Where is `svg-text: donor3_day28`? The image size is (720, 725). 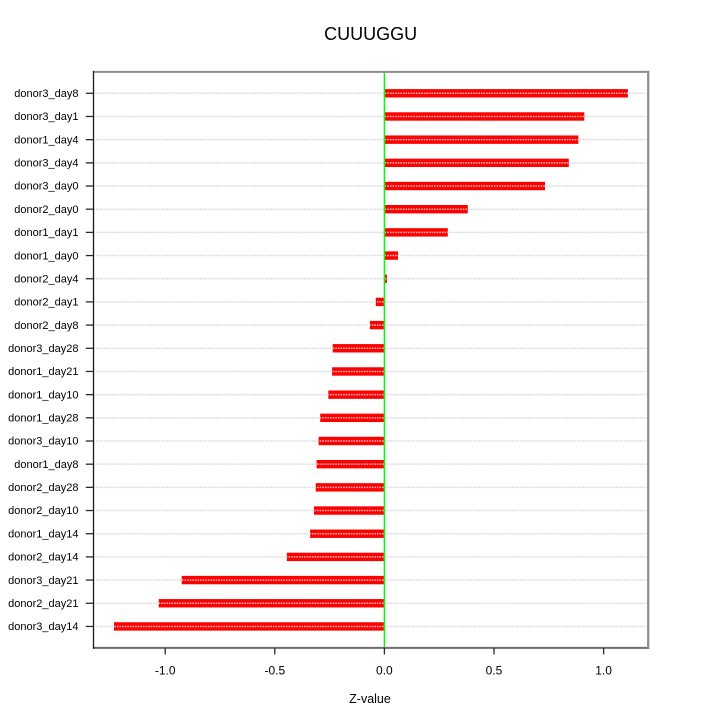 svg-text: donor3_day28 is located at coordinates (43, 349).